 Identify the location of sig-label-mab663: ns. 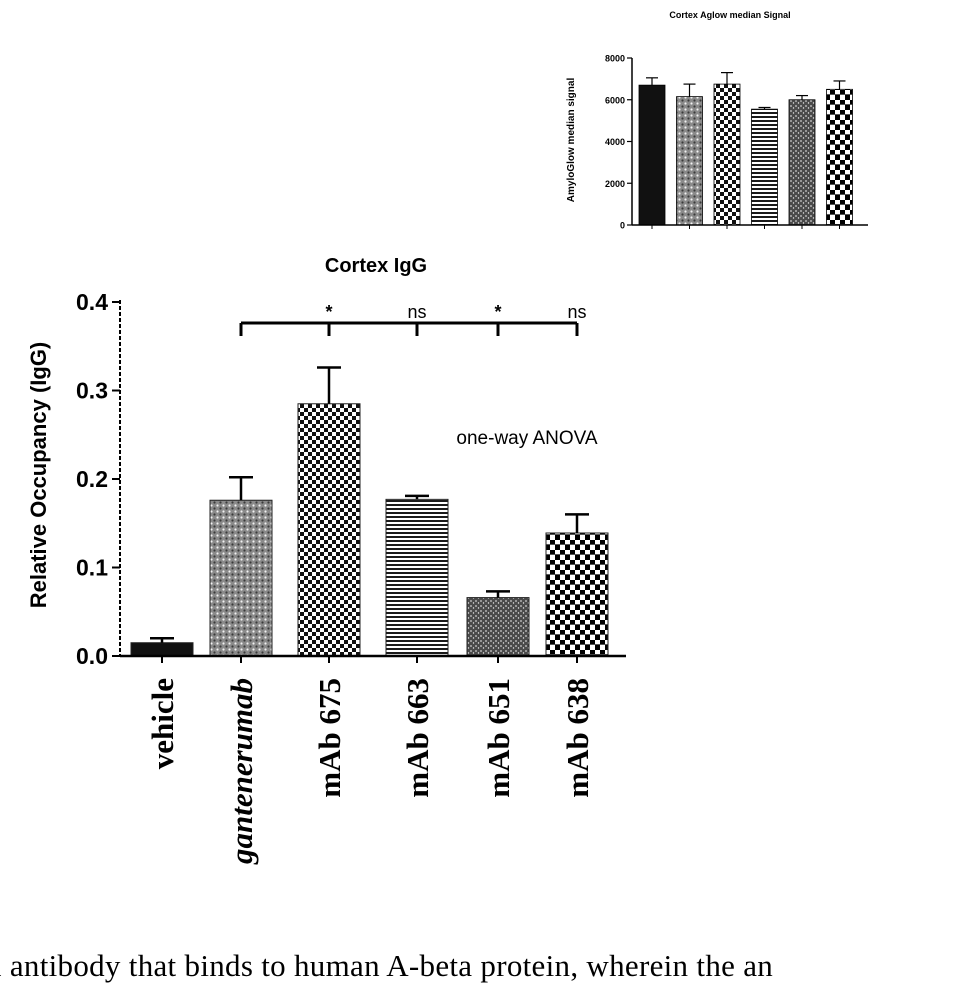
(416, 312).